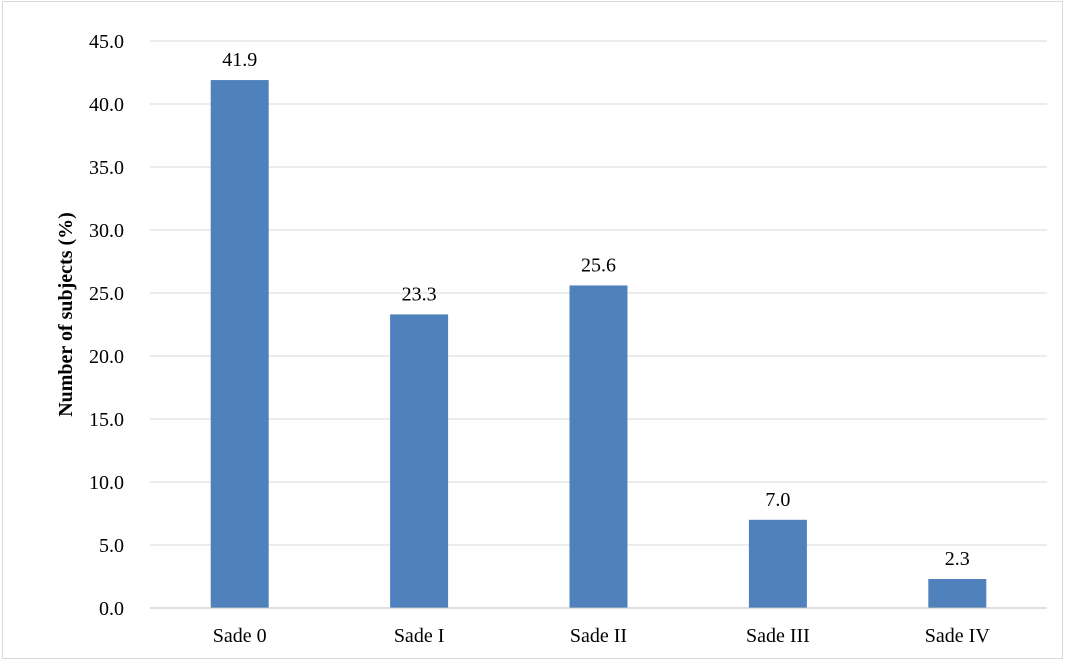 The image size is (1067, 661). What do you see at coordinates (239, 60) in the screenshot?
I see `data-label: 41.9` at bounding box center [239, 60].